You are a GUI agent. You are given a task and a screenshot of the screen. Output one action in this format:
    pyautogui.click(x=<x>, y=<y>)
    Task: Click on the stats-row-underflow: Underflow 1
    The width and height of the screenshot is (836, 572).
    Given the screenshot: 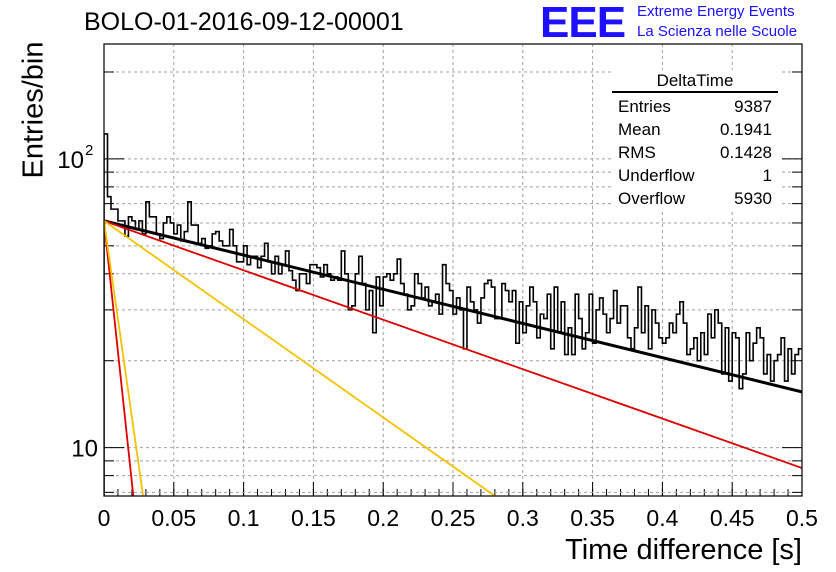 What is the action you would take?
    pyautogui.click(x=695, y=175)
    